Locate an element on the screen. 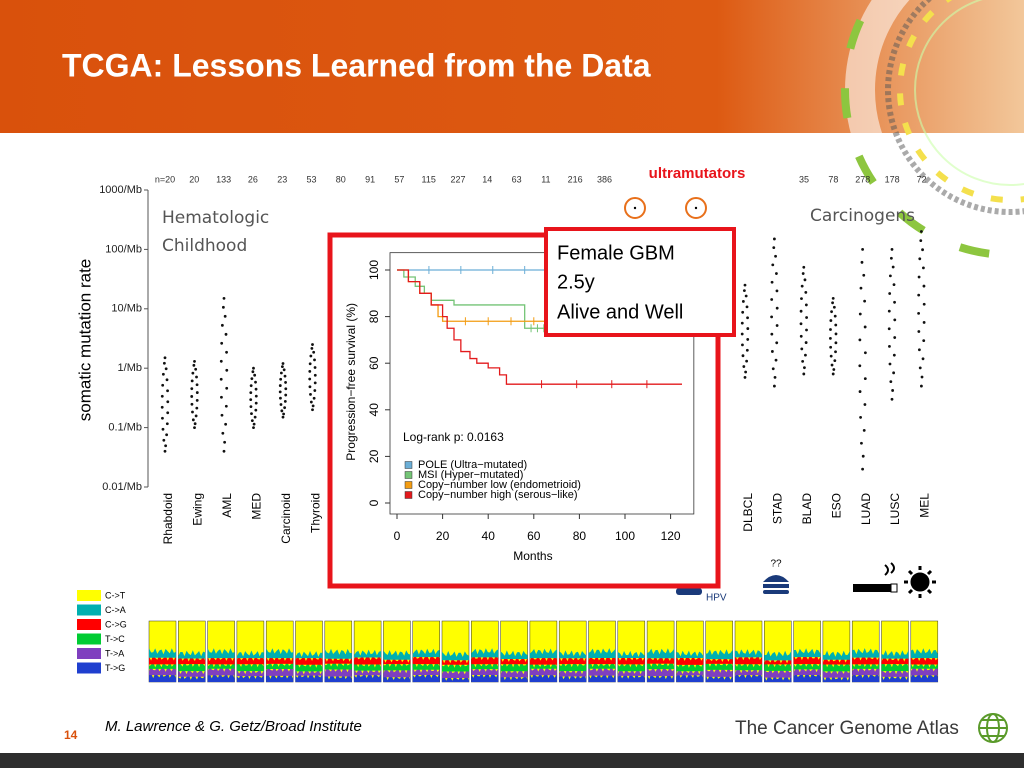  x-tick-label: Thyroid is located at coordinates (316, 513).